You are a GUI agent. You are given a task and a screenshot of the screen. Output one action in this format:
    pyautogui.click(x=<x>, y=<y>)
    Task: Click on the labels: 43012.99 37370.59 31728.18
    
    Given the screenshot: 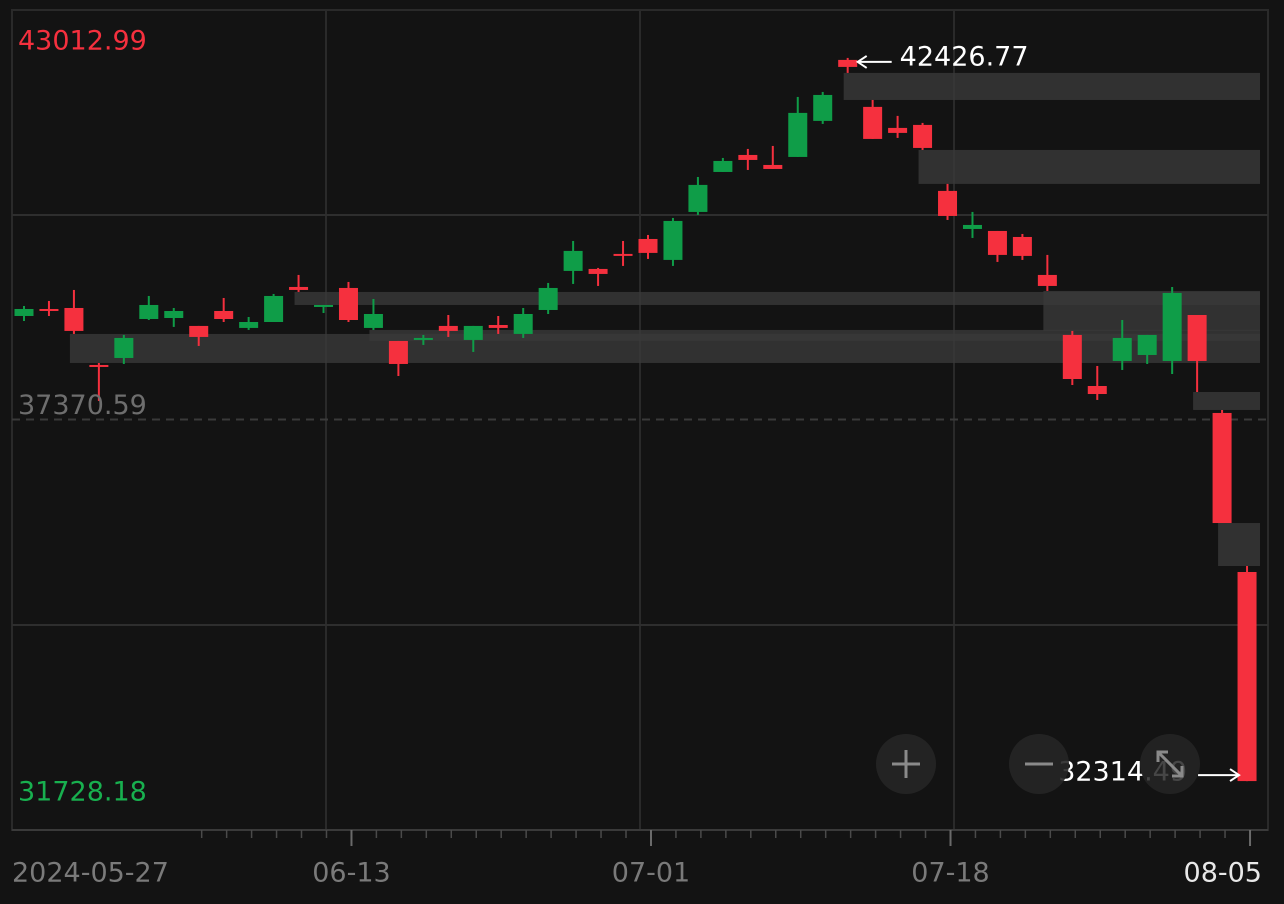 What is the action you would take?
    pyautogui.click(x=82, y=417)
    